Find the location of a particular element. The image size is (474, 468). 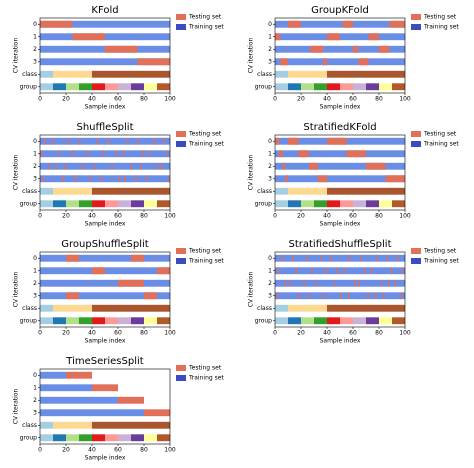

x-tick-label: 0 is located at coordinates (275, 216).